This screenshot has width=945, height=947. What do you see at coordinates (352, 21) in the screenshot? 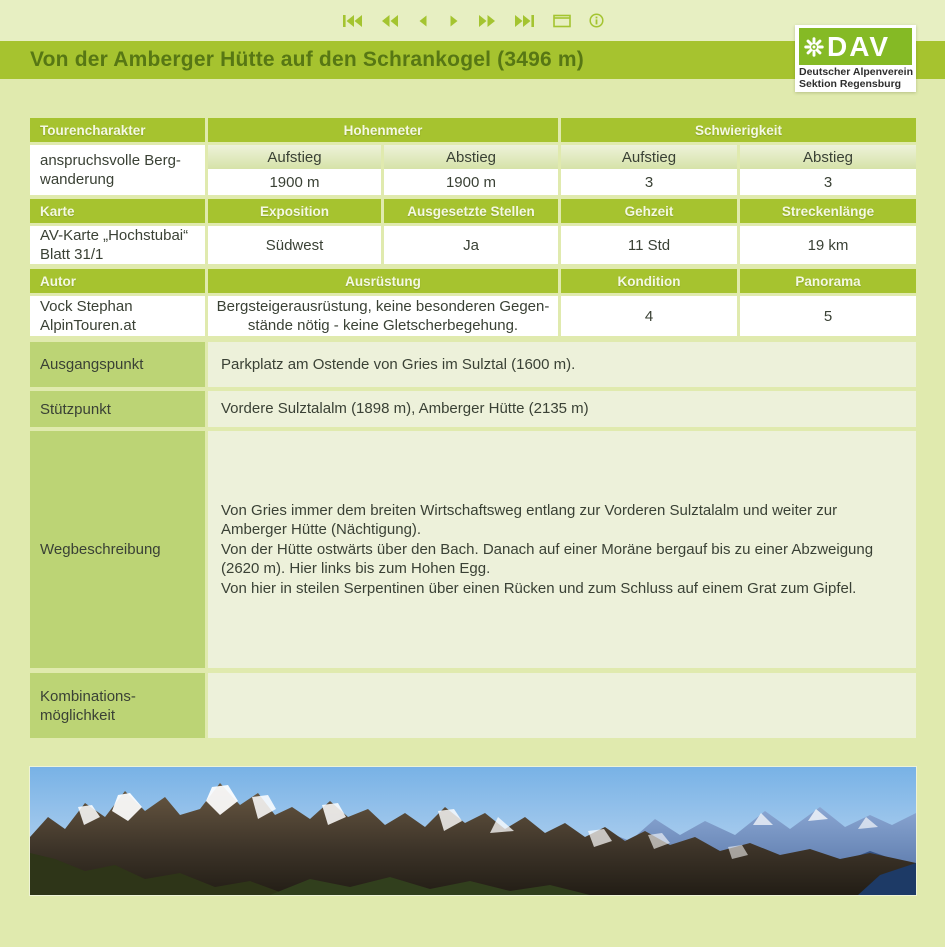
I see `skip-first-icon` at bounding box center [352, 21].